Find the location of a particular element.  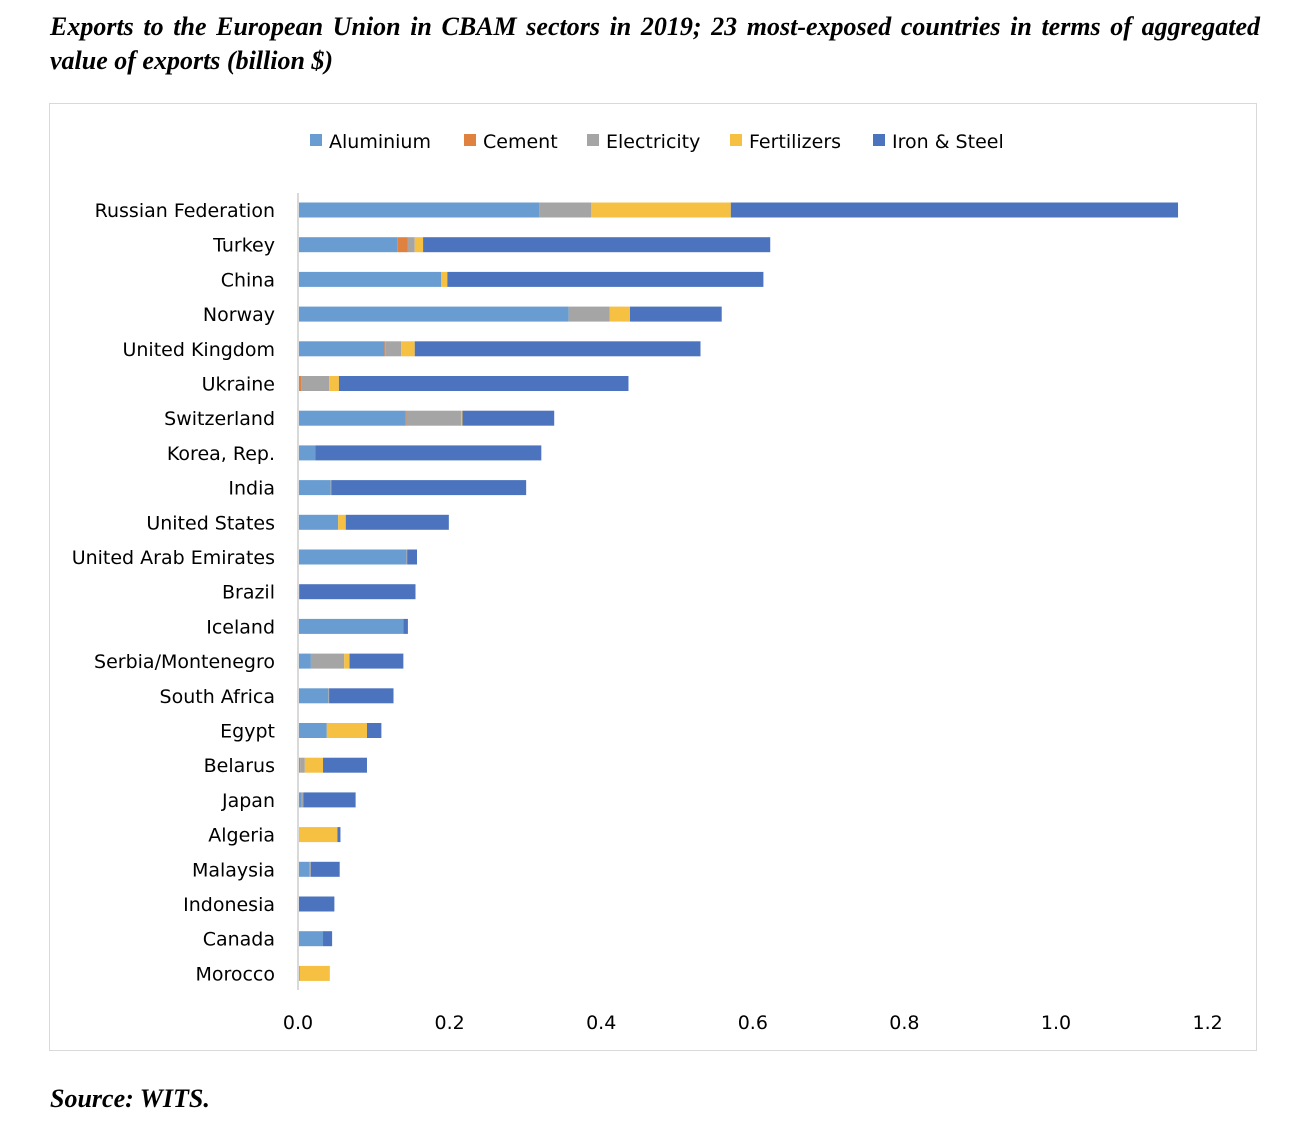

x-tick-label: 0.6 is located at coordinates (753, 1023).